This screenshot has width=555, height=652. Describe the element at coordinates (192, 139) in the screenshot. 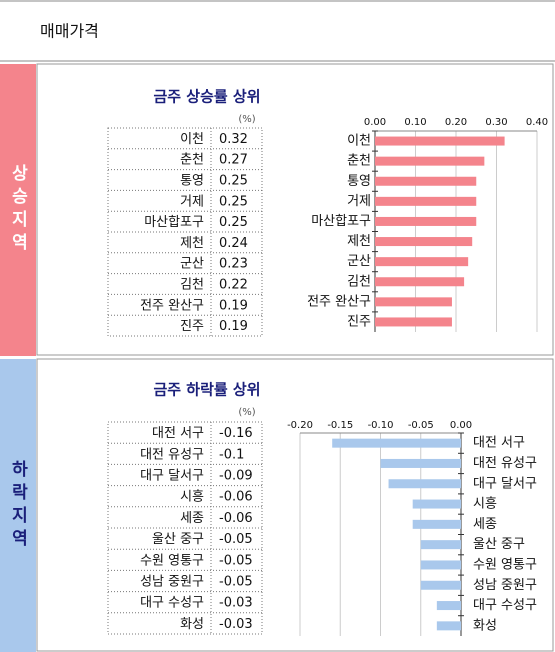

I see `table-region: 이천` at that location.